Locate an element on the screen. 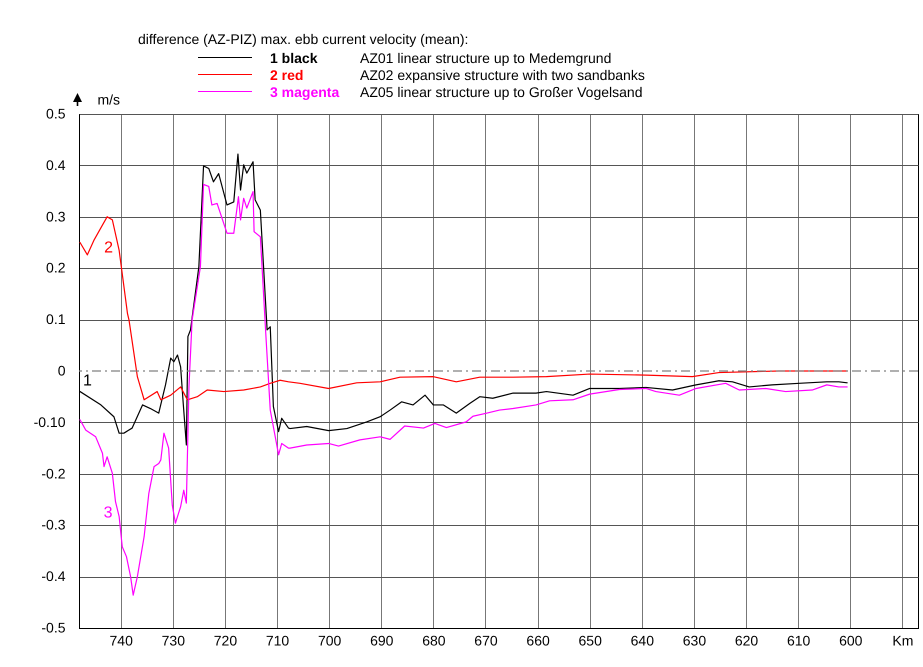 The height and width of the screenshot is (667, 923). x-tick-label: 600 is located at coordinates (851, 640).